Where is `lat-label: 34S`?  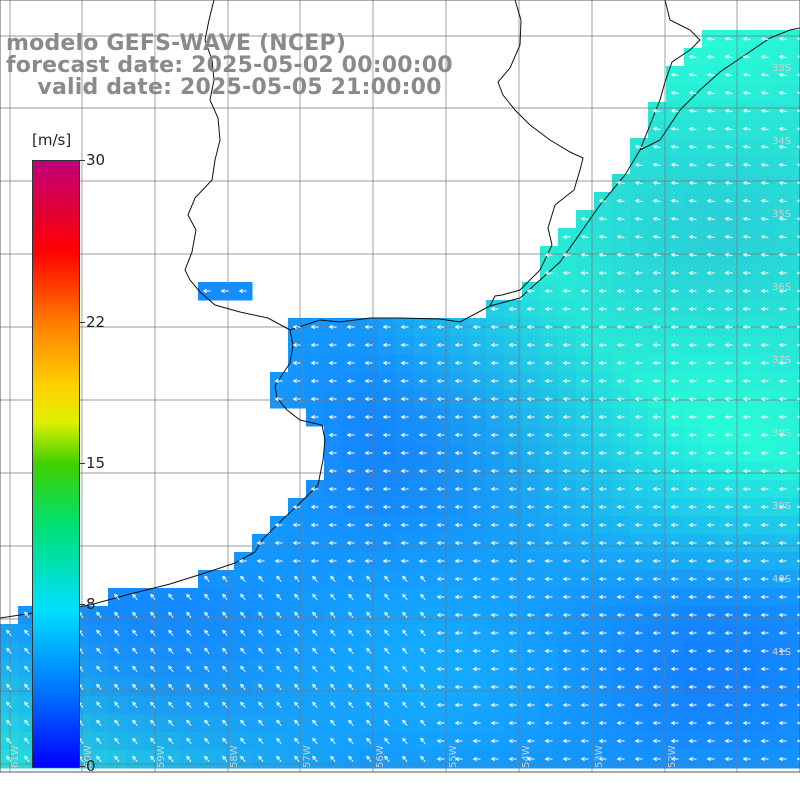
lat-label: 34S is located at coordinates (781, 141).